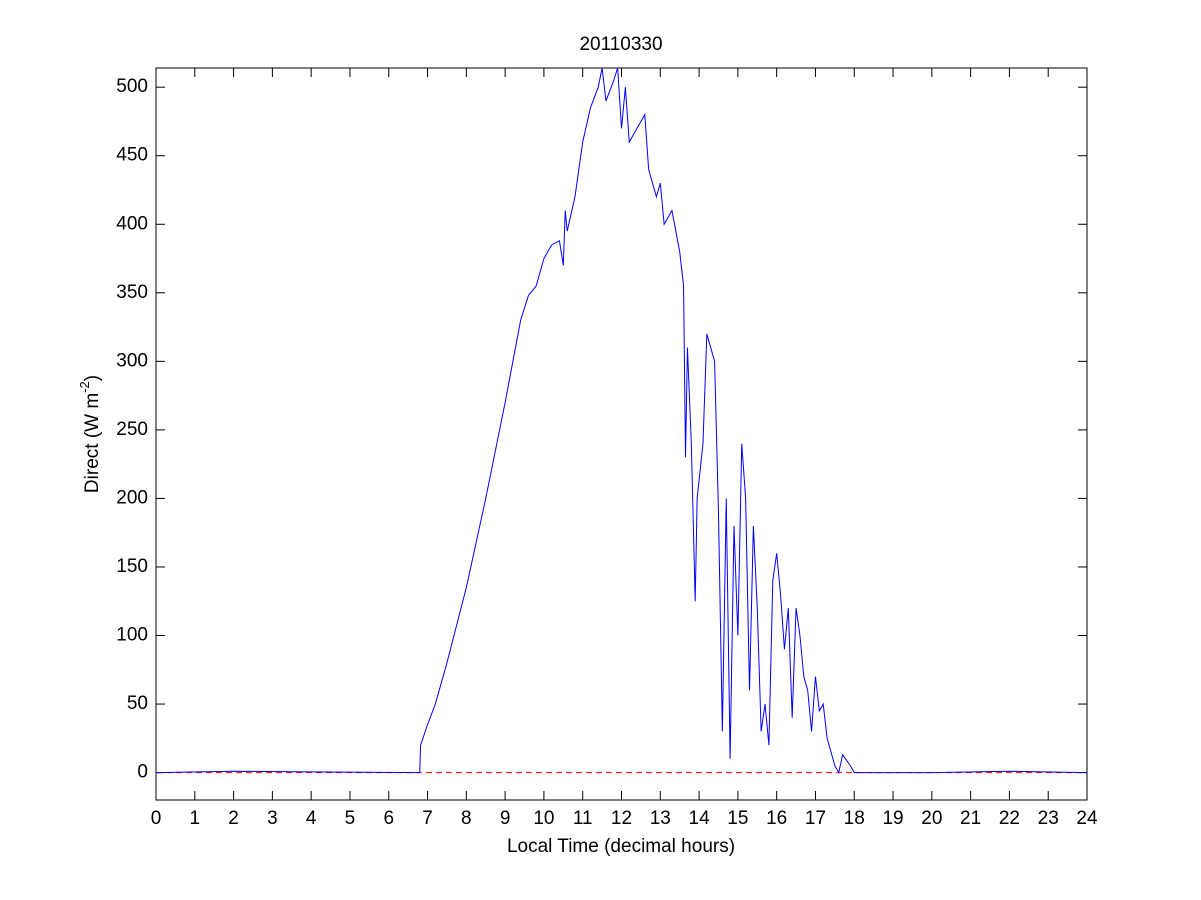  I want to click on y-tick-label: 450, so click(132, 155).